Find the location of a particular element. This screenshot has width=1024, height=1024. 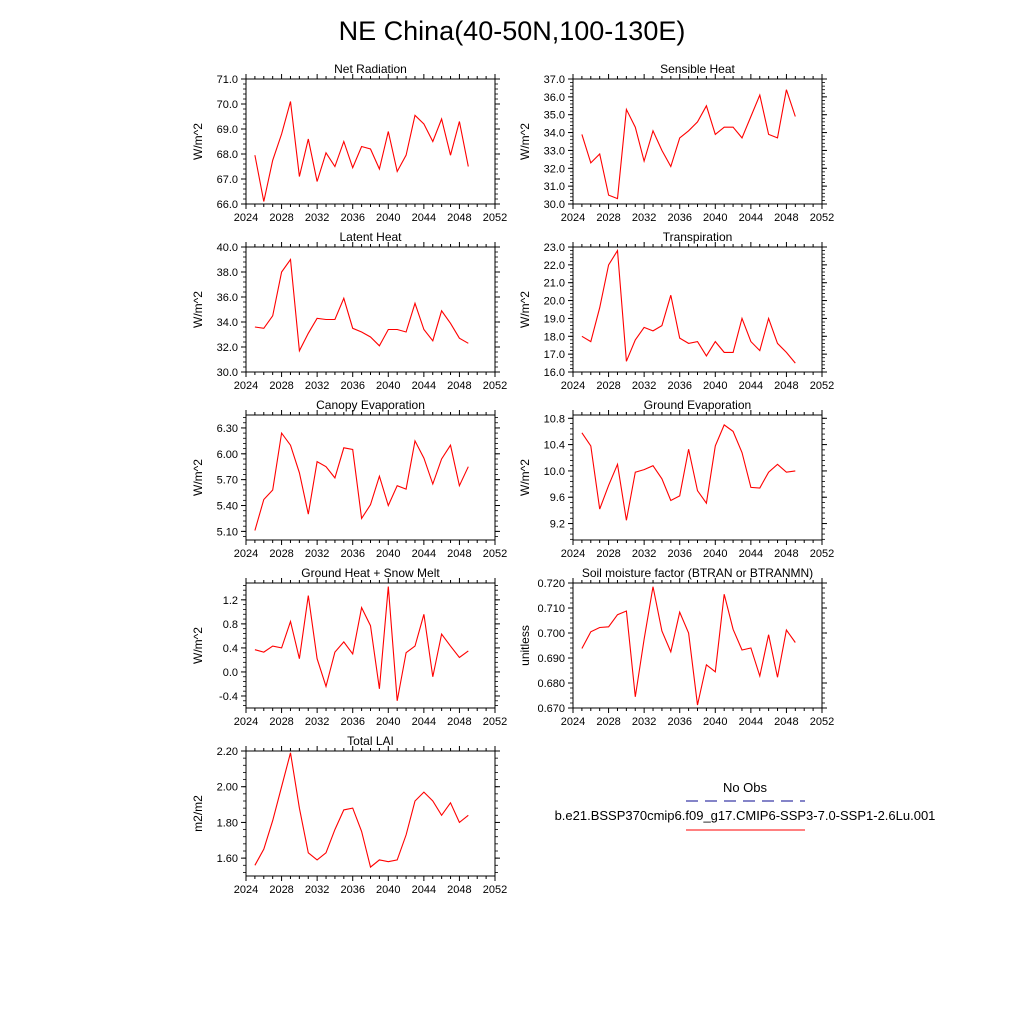

y-tick-label: 9.2 is located at coordinates (557, 525).